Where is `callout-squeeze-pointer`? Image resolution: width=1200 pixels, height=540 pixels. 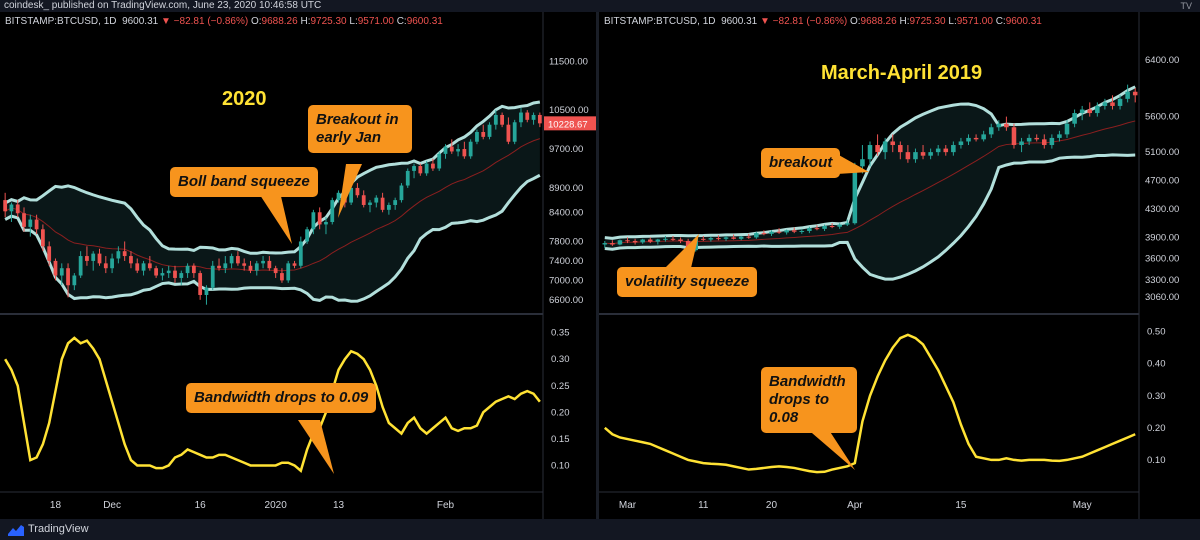
callout-squeeze-pointer is located at coordinates (682, 251).